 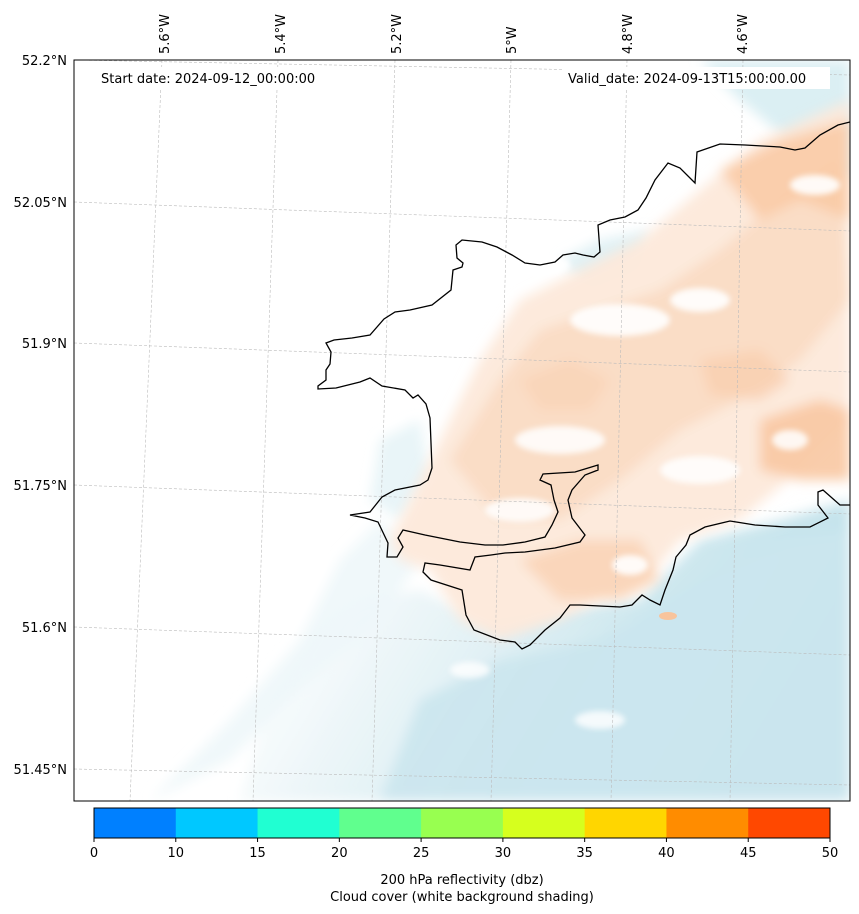 What do you see at coordinates (830, 853) in the screenshot?
I see `colorbar-tick-label: 50` at bounding box center [830, 853].